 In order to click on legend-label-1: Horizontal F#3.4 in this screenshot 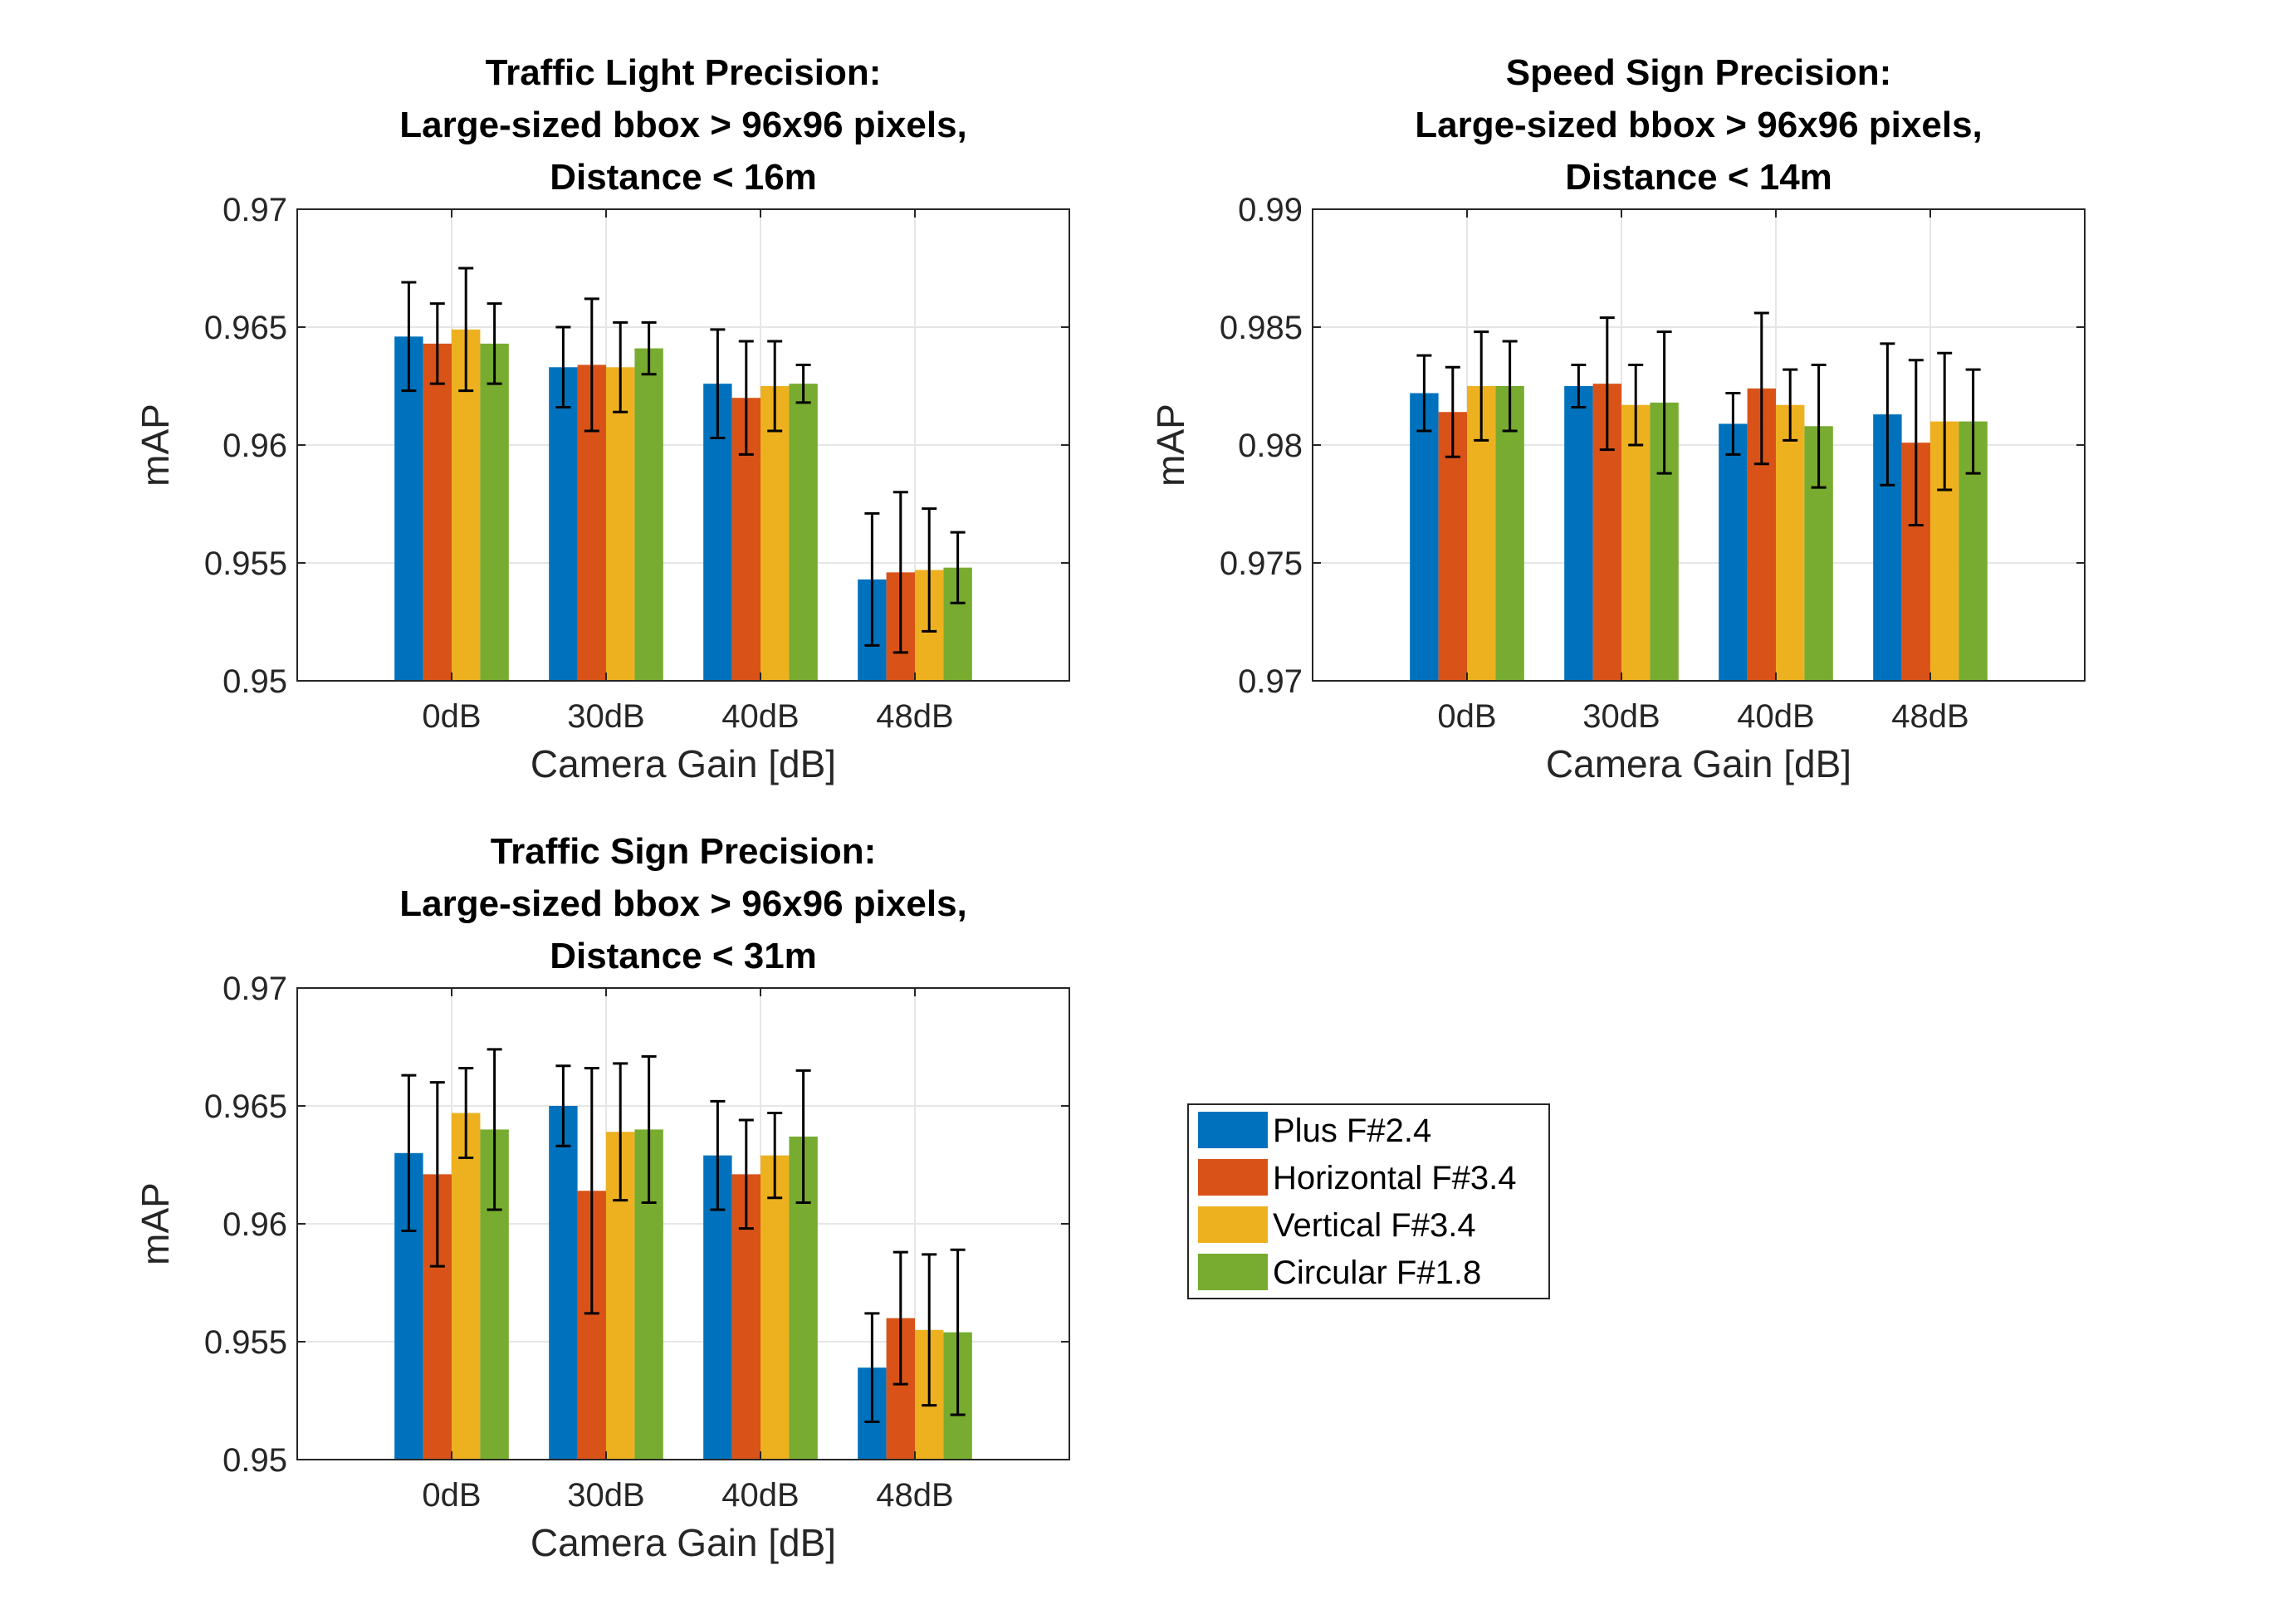, I will do `click(1394, 1178)`.